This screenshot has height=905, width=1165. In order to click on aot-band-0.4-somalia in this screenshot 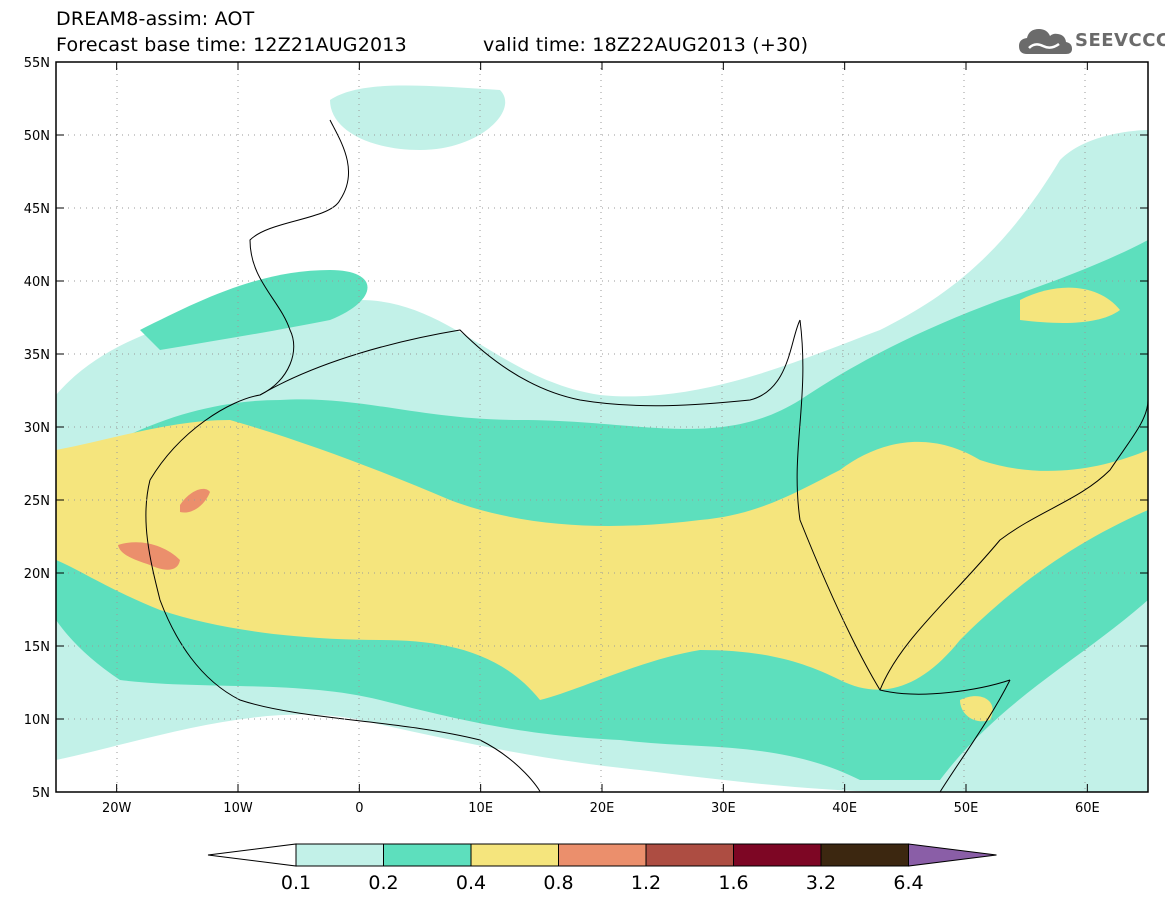, I will do `click(976, 709)`.